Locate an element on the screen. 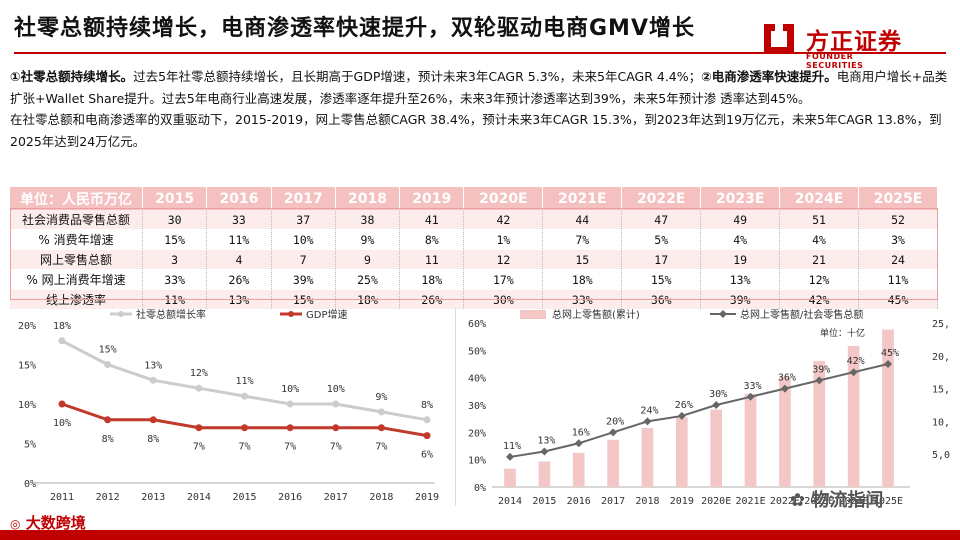 This screenshot has width=960, height=540. table-cell: 51 is located at coordinates (819, 220).